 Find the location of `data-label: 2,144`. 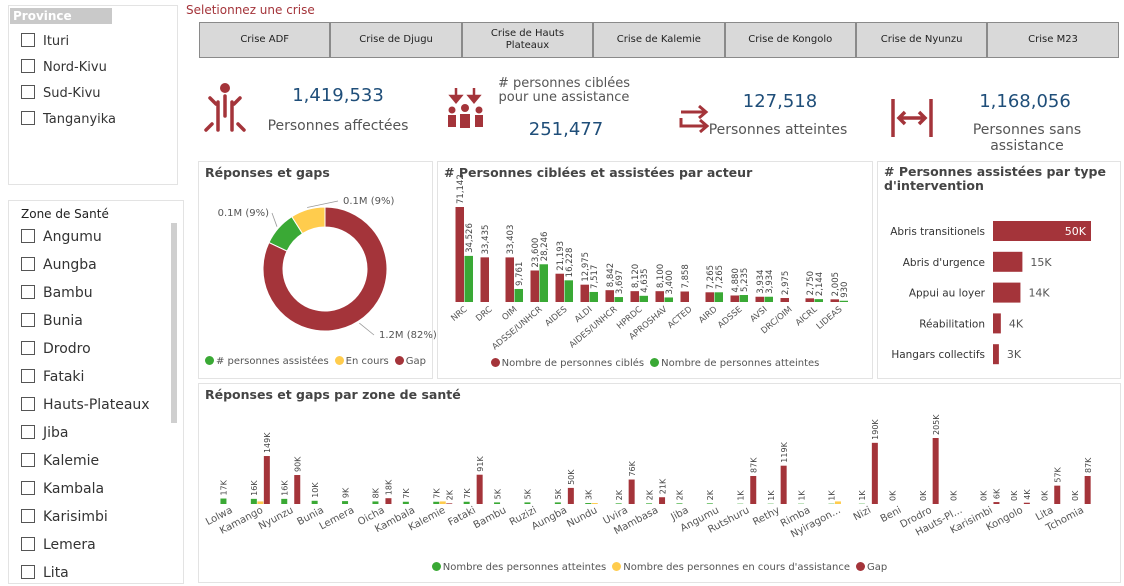

data-label: 2,144 is located at coordinates (820, 284).